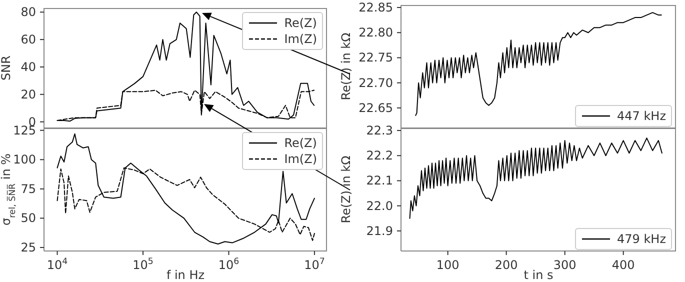 Image resolution: width=685 pixels, height=282 pixels. I want to click on y-tick-label: 22.1, so click(379, 181).